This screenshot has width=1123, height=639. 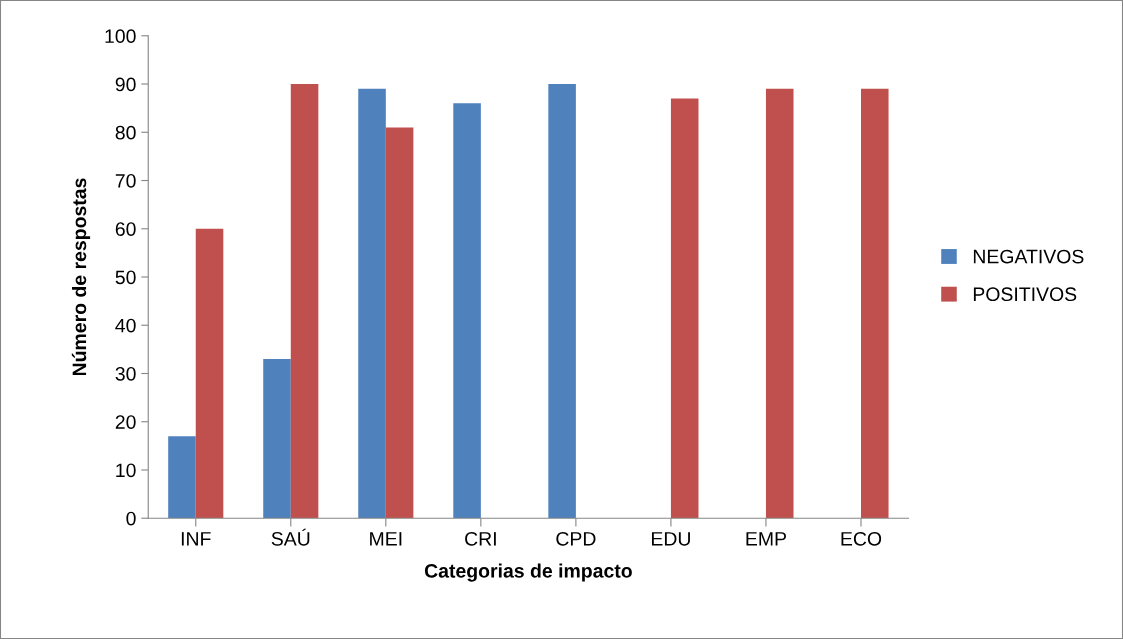 I want to click on y-axis-title: Número de respostas, so click(x=81, y=277).